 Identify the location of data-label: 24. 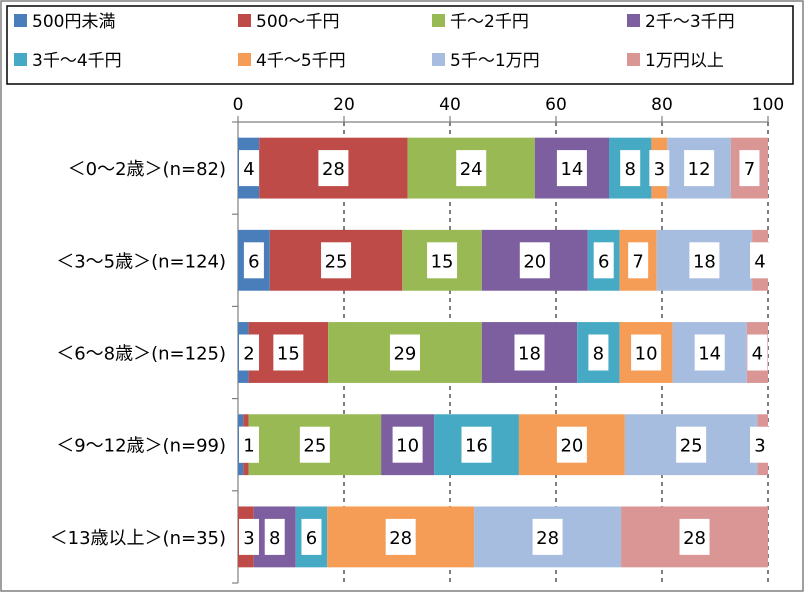
(471, 169).